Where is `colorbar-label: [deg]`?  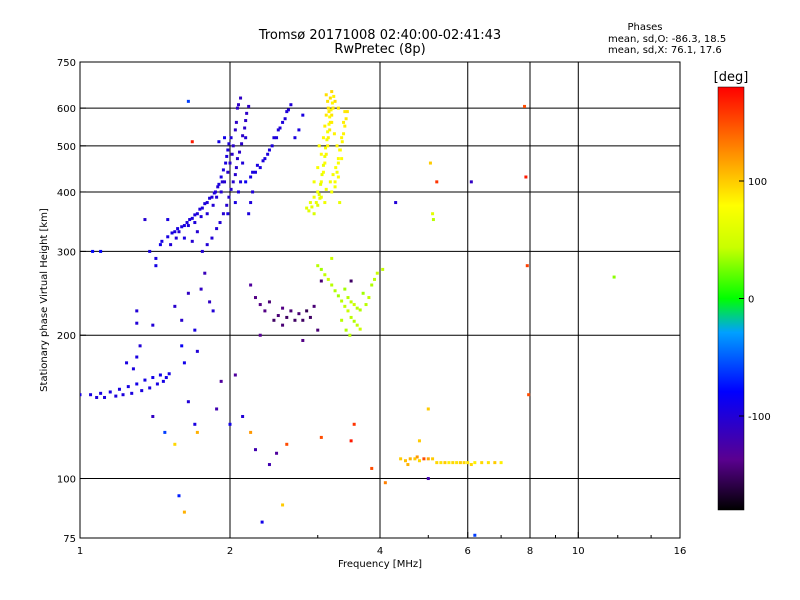 colorbar-label: [deg] is located at coordinates (731, 77).